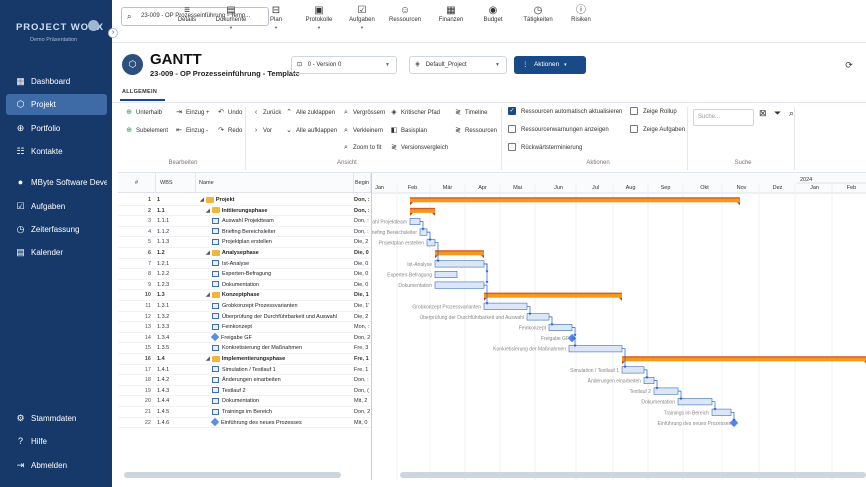  I want to click on actions-button: ⋮ Aktionen ▾, so click(550, 65).